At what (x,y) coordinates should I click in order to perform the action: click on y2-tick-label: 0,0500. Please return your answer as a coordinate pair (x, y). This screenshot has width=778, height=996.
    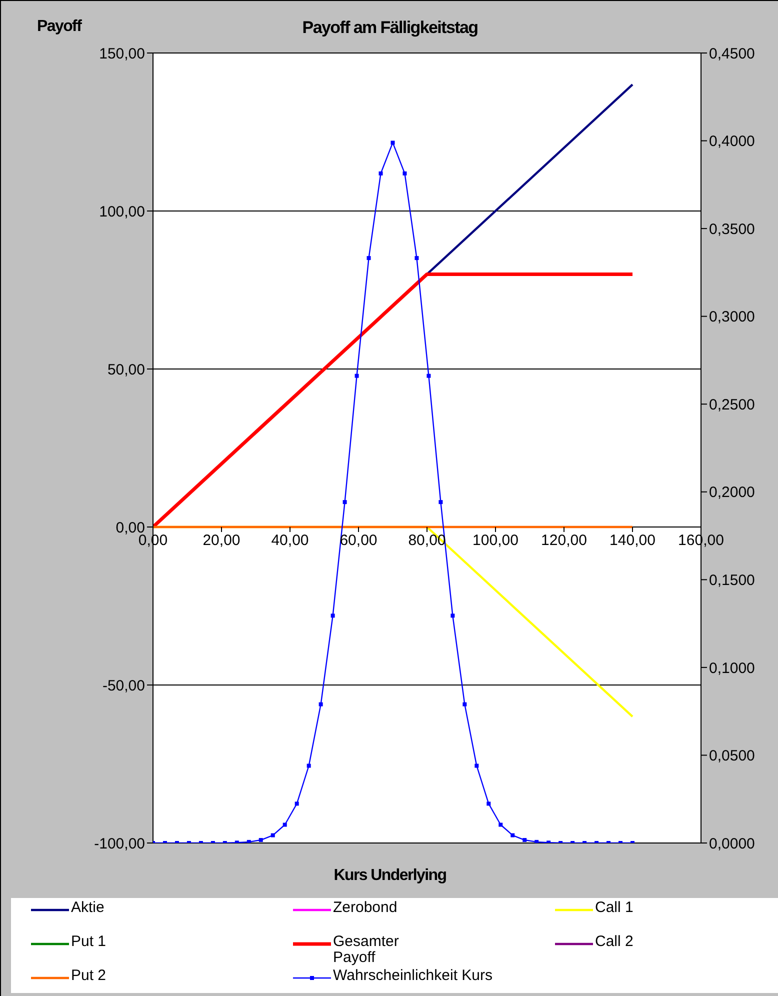
    Looking at the image, I should click on (732, 756).